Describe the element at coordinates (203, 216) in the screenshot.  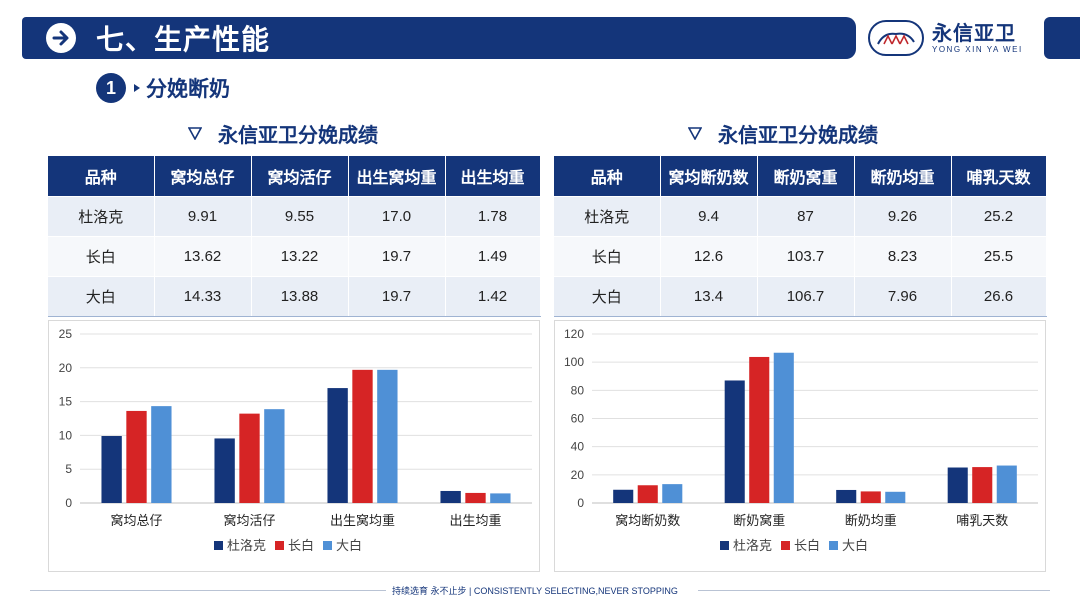
I see `table-cell: 9.91` at that location.